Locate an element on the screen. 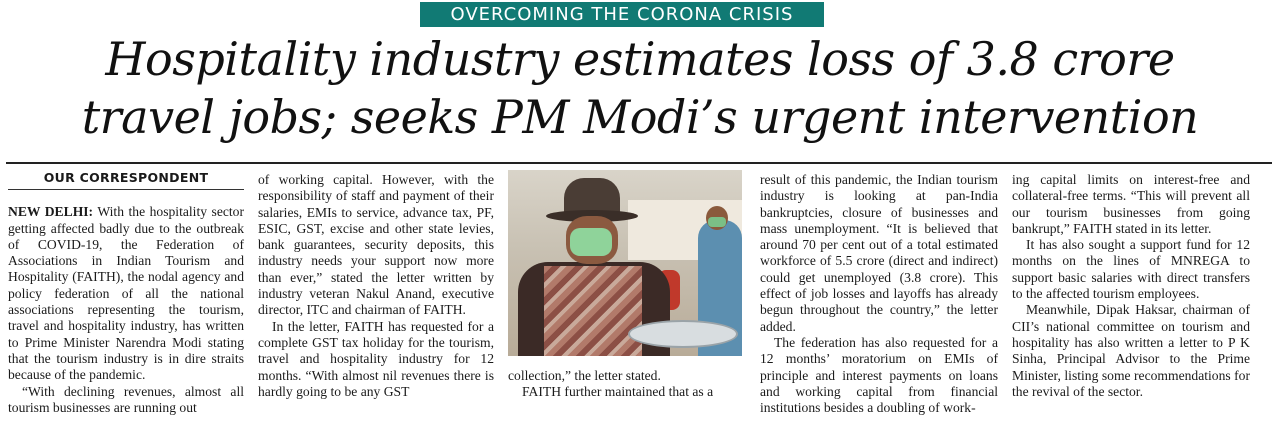 This screenshot has height=428, width=1280. photo-tray is located at coordinates (683, 334).